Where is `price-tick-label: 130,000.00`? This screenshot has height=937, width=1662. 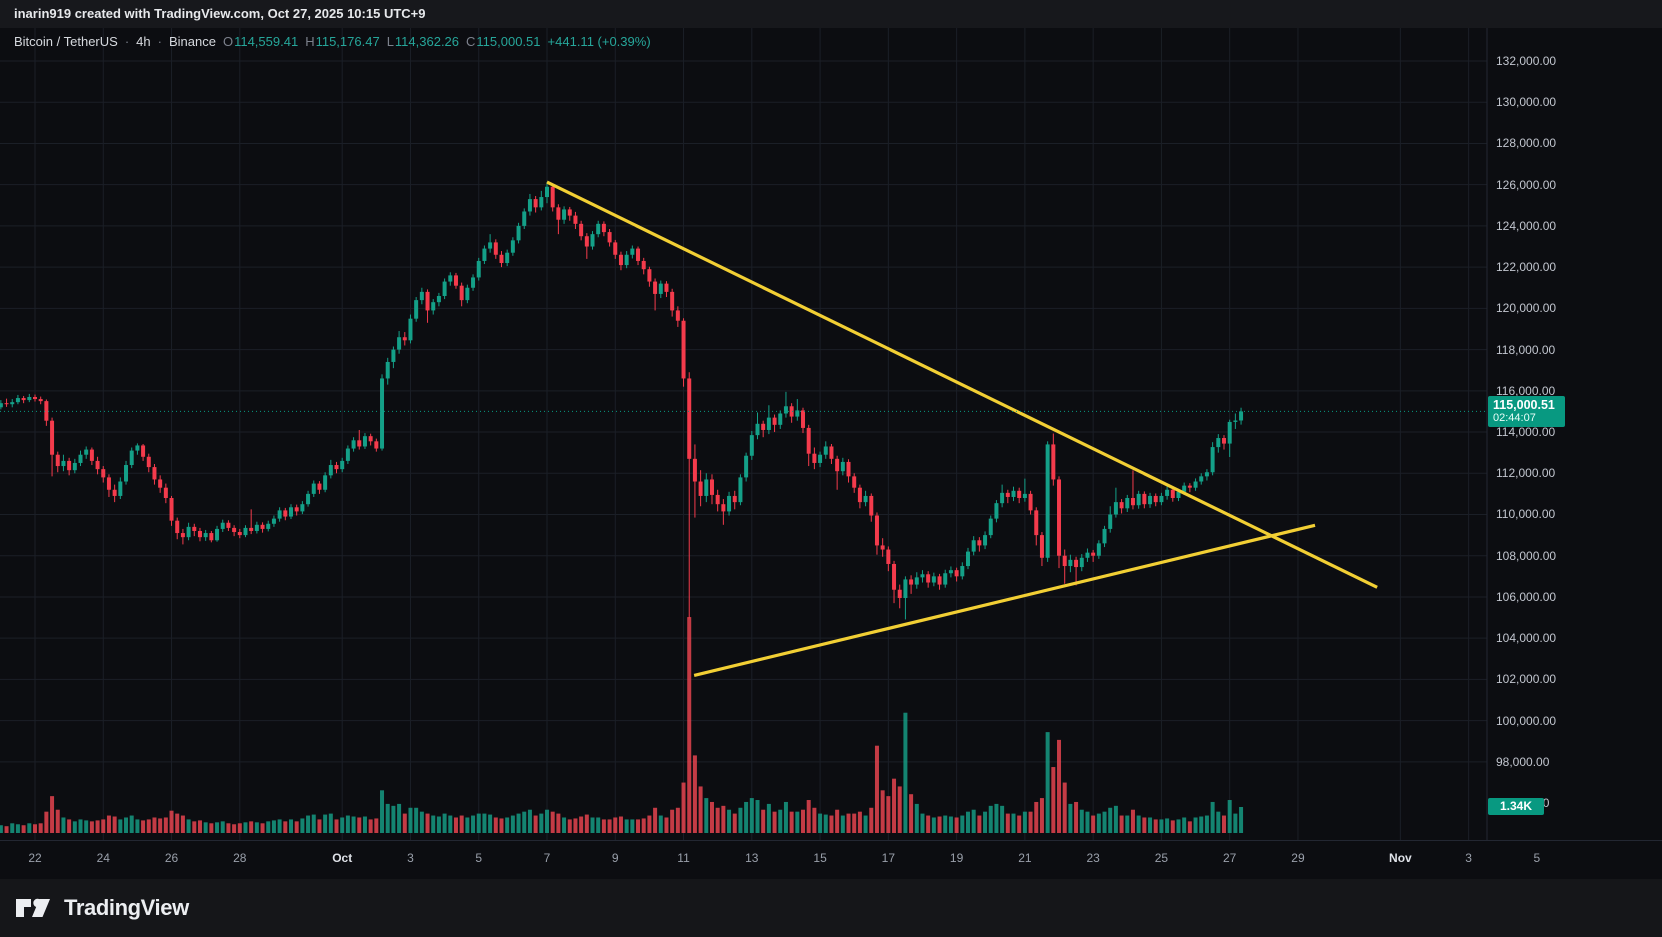
price-tick-label: 130,000.00 is located at coordinates (1526, 102).